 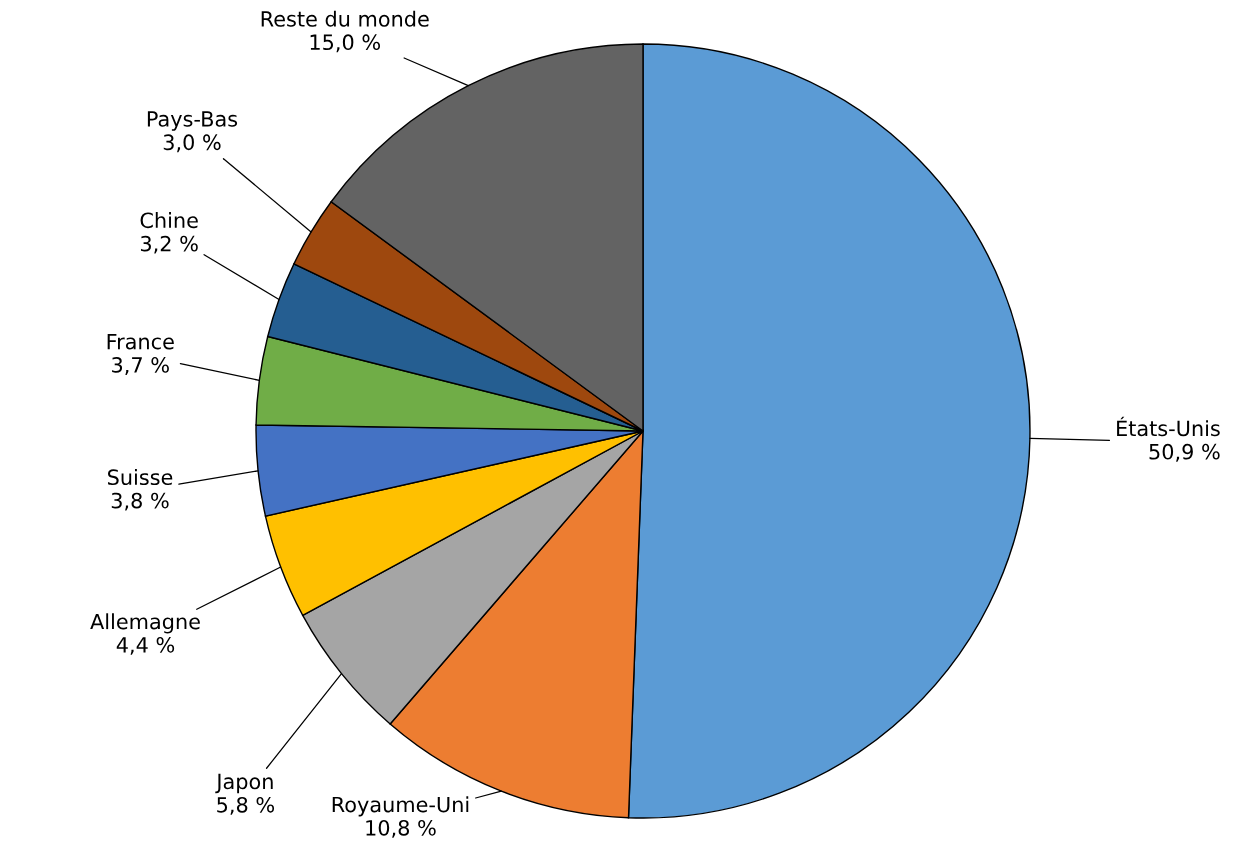 I want to click on data-label: 3,0 %, so click(x=192, y=143).